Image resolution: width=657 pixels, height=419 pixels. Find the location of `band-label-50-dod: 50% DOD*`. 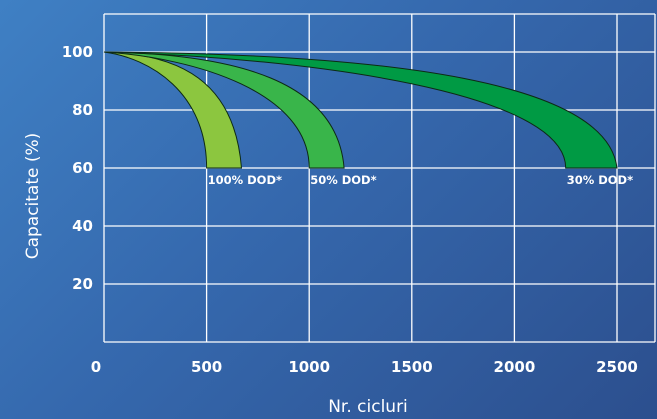

band-label-50-dod: 50% DOD* is located at coordinates (343, 180).